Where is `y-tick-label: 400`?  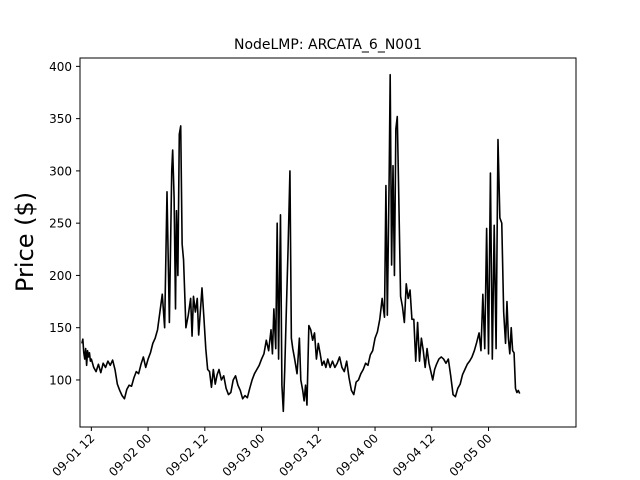
y-tick-label: 400 is located at coordinates (60, 67).